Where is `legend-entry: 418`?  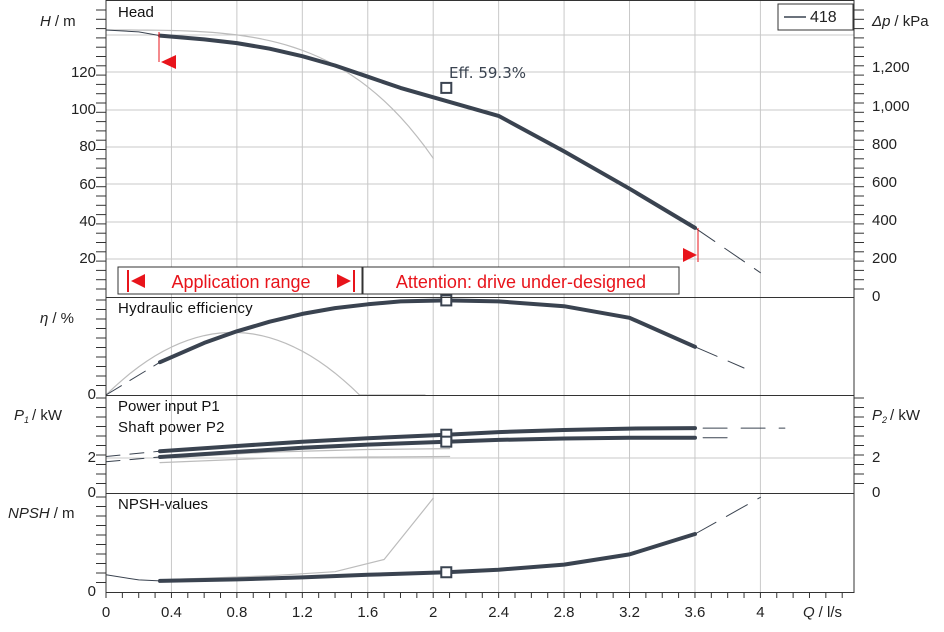 legend-entry: 418 is located at coordinates (823, 17).